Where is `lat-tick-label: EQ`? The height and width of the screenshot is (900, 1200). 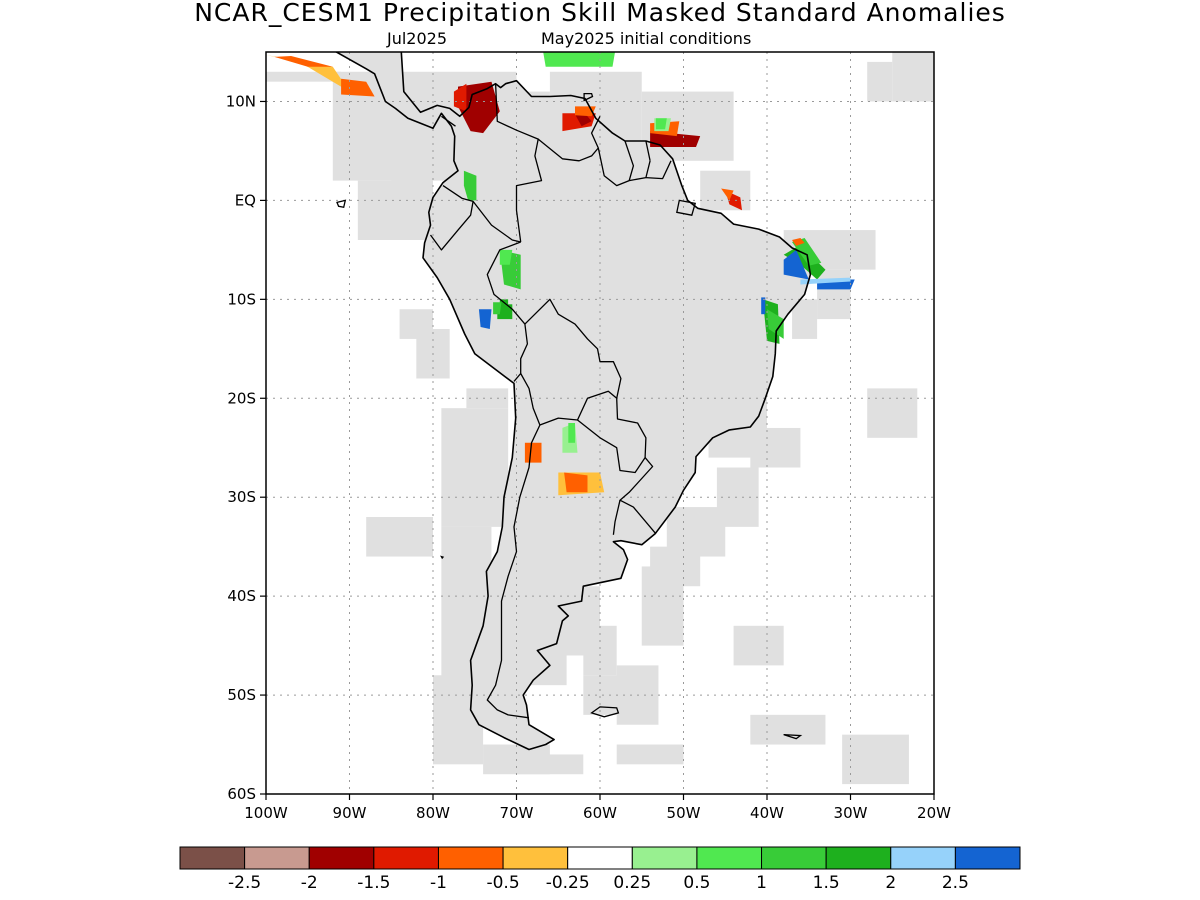
lat-tick-label: EQ is located at coordinates (245, 200).